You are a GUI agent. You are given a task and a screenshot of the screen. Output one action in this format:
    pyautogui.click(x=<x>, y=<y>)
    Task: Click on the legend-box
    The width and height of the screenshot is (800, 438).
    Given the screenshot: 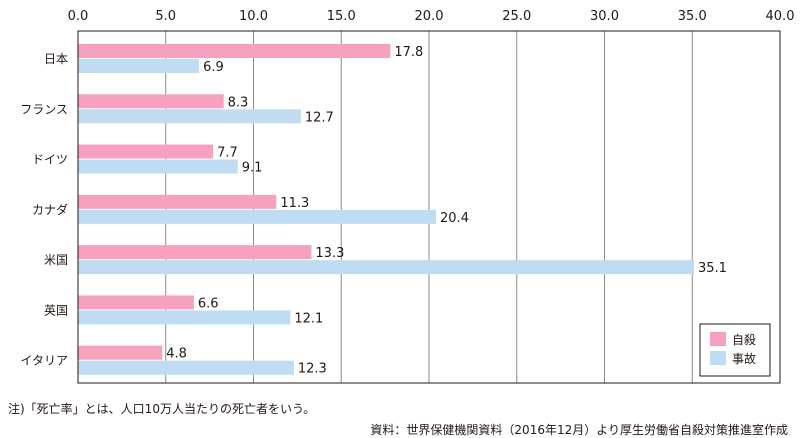 What is the action you would take?
    pyautogui.click(x=735, y=350)
    